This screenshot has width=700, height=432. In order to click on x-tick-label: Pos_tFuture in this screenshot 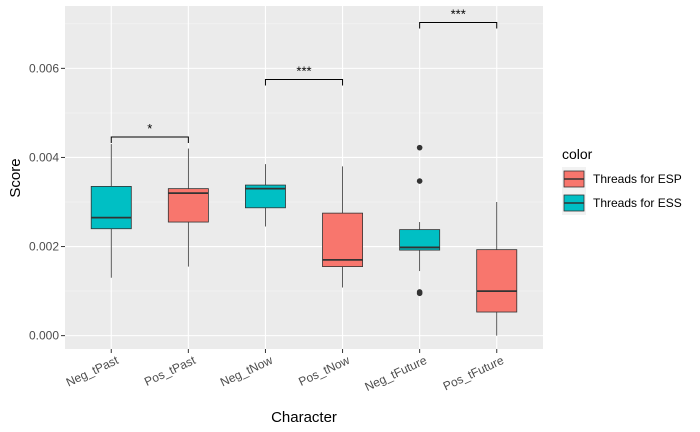, I will do `click(473, 373)`.